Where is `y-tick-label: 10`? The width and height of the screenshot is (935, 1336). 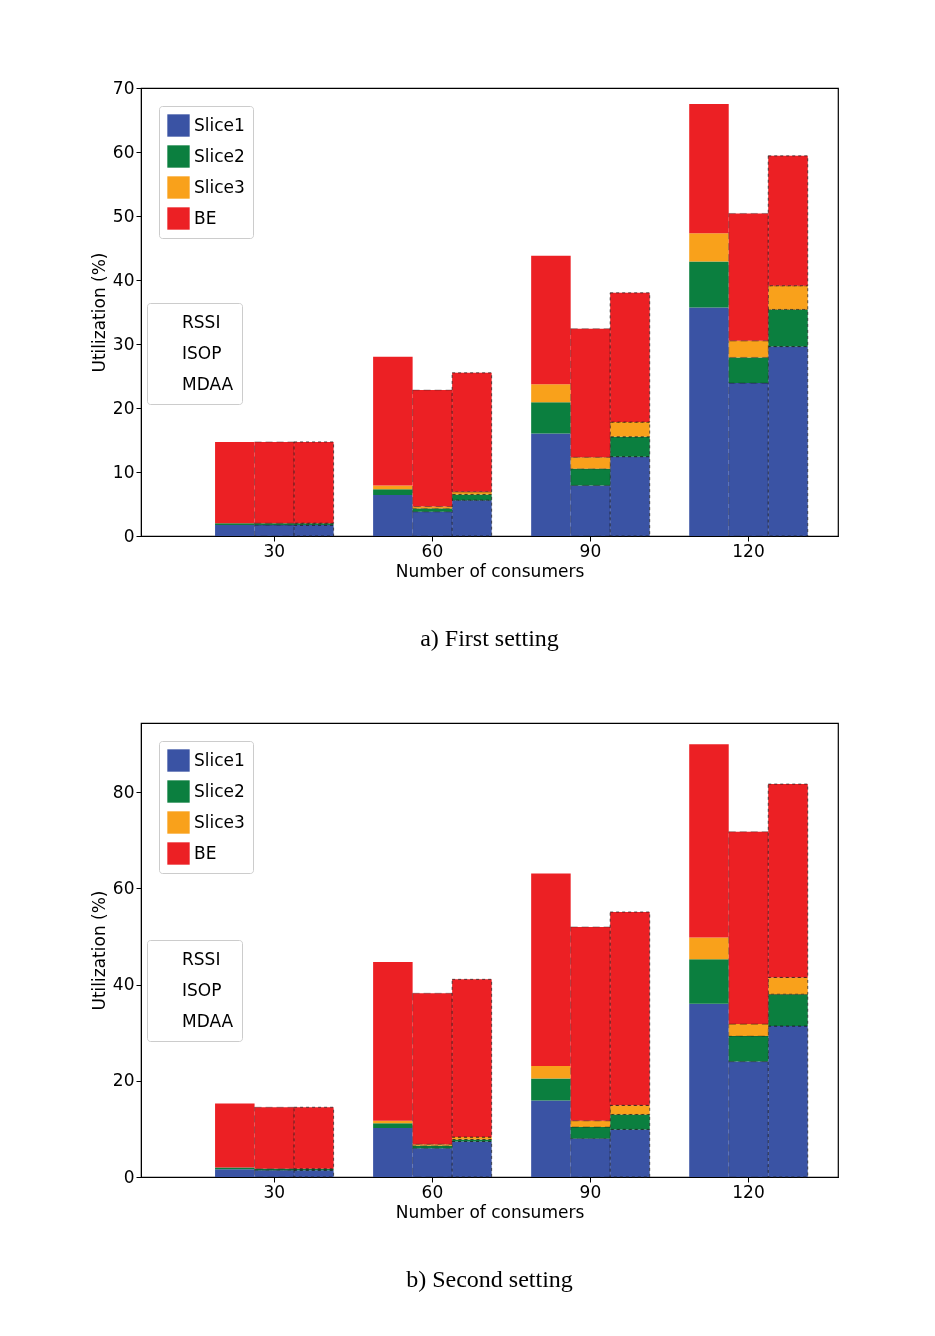 y-tick-label: 10 is located at coordinates (123, 471).